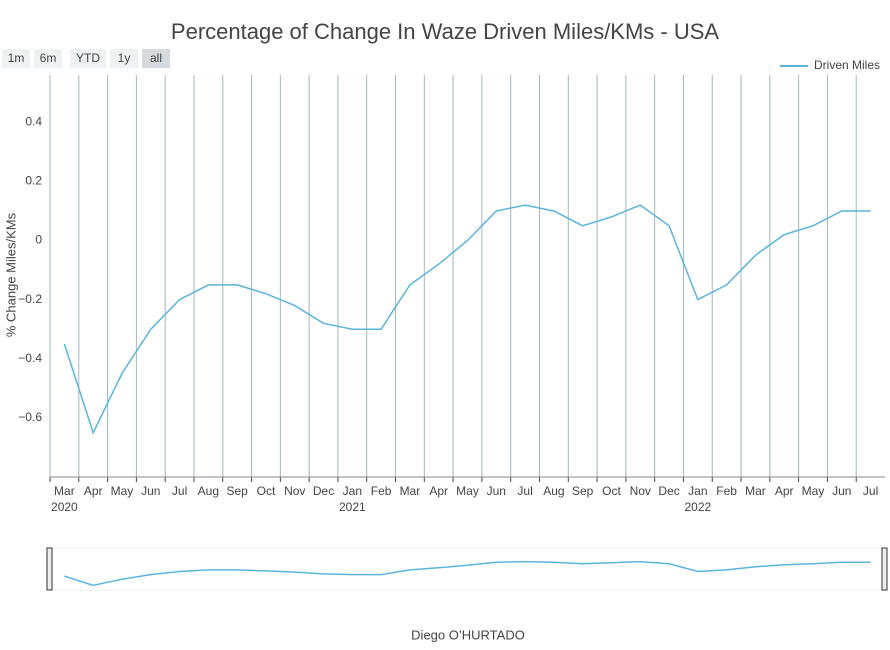 This screenshot has width=890, height=650. Describe the element at coordinates (352, 507) in the screenshot. I see `x-year-label: 2021` at that location.